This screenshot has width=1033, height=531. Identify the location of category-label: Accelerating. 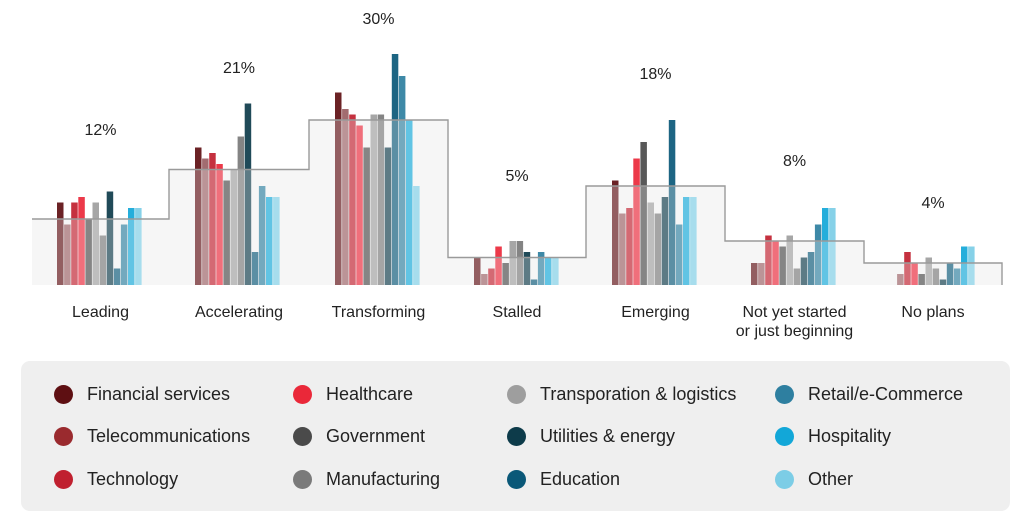
(239, 312).